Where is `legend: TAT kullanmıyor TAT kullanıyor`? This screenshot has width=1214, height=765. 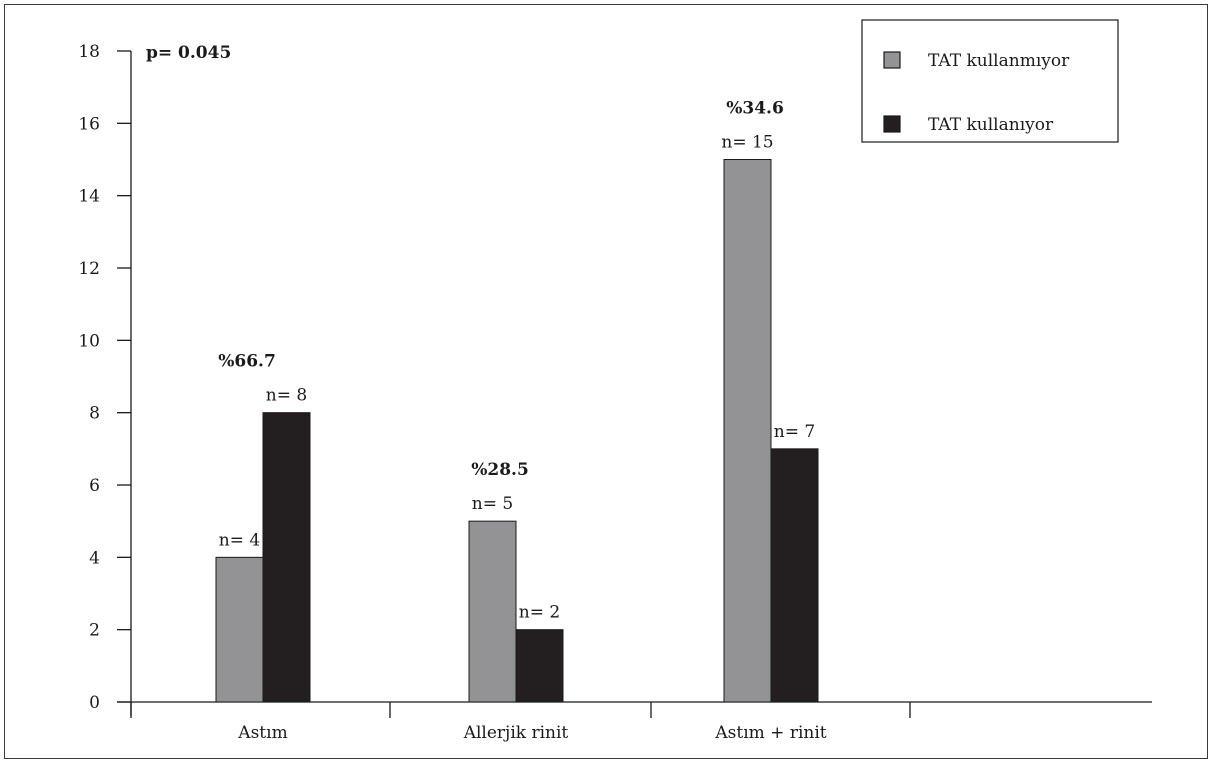
legend: TAT kullanmıyor TAT kullanıyor is located at coordinates (990, 81).